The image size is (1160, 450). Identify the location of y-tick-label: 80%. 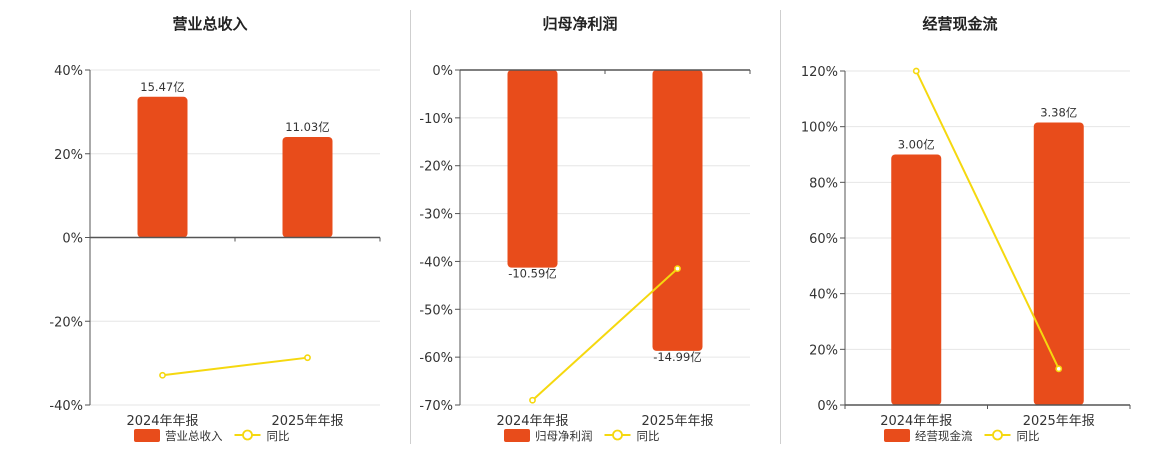
(823, 183).